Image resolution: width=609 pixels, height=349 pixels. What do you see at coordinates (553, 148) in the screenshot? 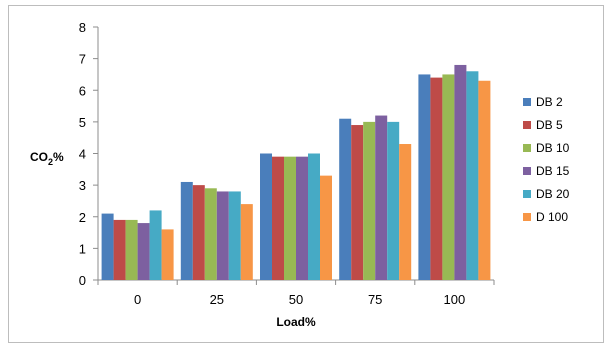
I see `legend-label: DB 10` at bounding box center [553, 148].